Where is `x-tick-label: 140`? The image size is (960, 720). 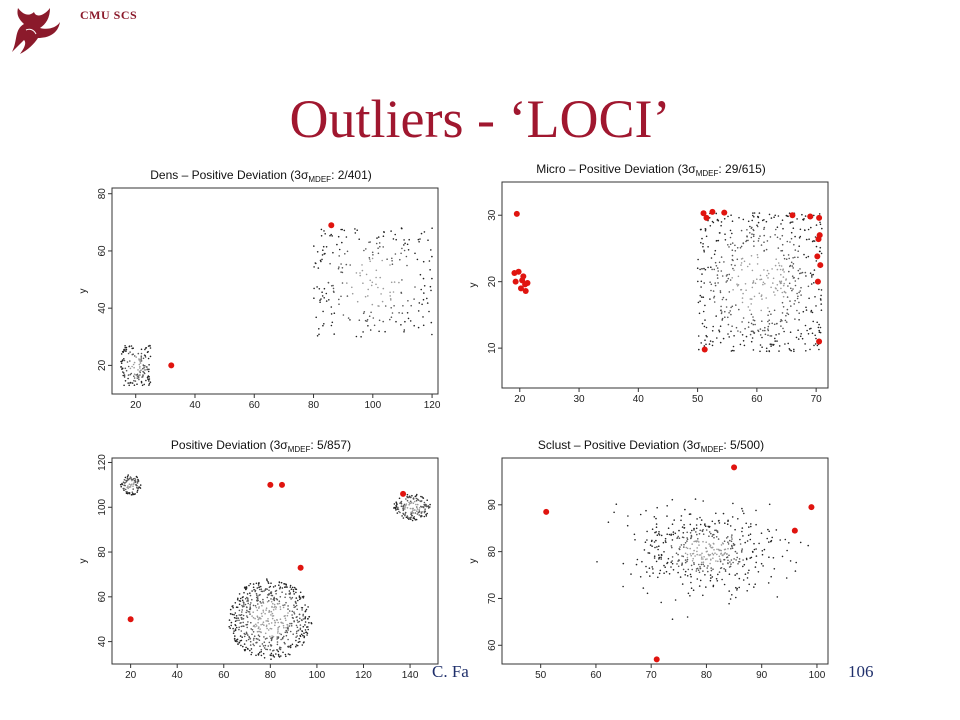
x-tick-label: 140 is located at coordinates (410, 675).